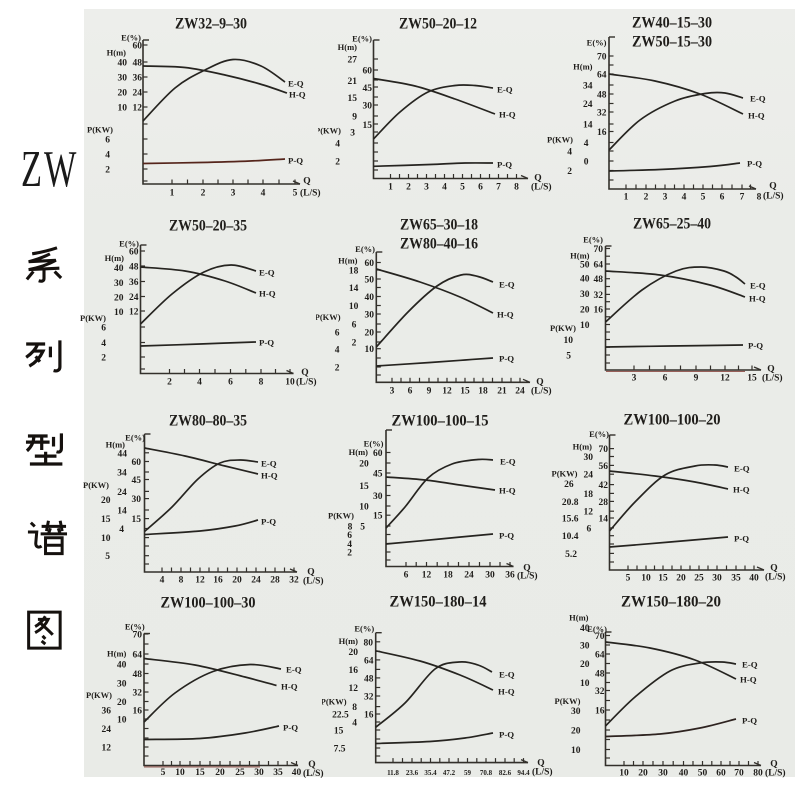 This screenshot has width=795, height=787. Describe the element at coordinates (208, 603) in the screenshot. I see `svg-text: ZW100–100–30` at that location.